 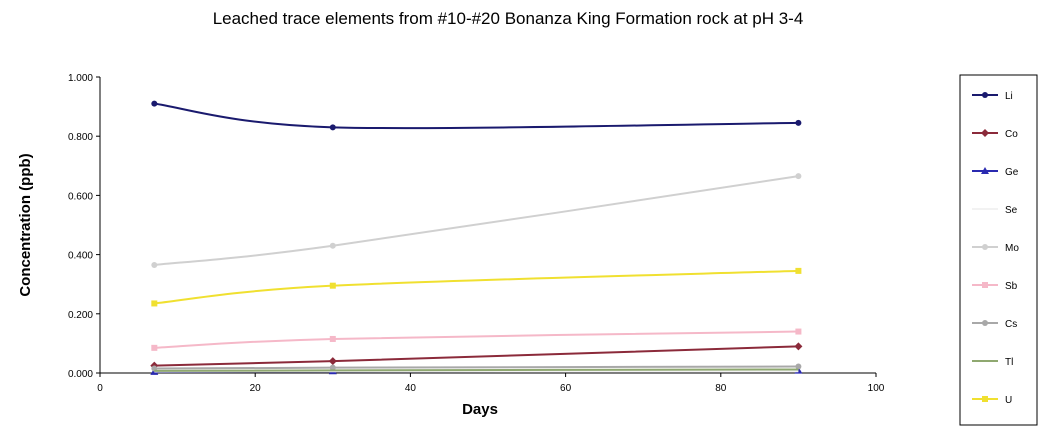 What do you see at coordinates (566, 388) in the screenshot?
I see `x-tick-label: 60` at bounding box center [566, 388].